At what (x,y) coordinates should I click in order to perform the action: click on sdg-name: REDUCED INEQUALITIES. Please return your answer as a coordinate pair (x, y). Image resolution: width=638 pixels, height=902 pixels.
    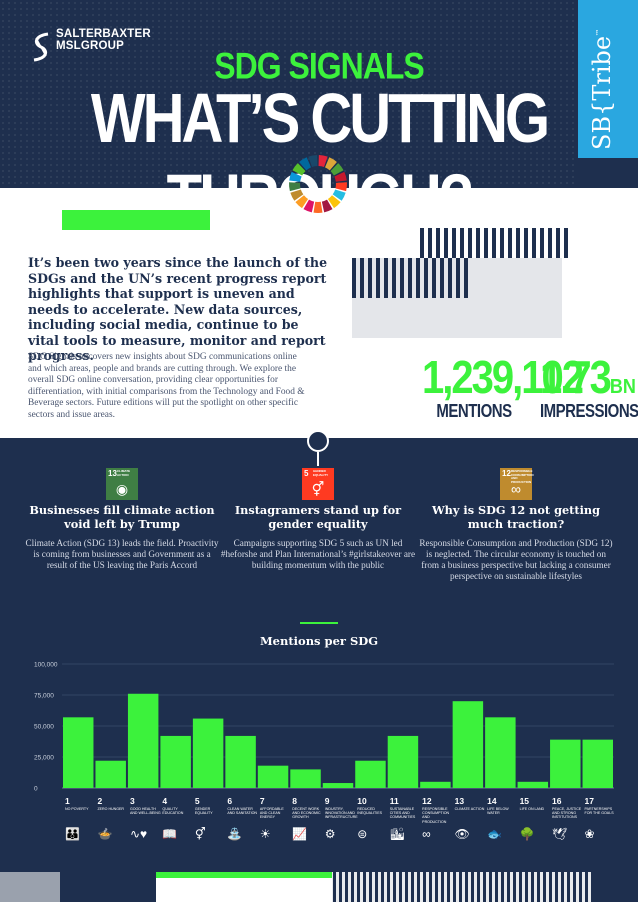
    Looking at the image, I should click on (369, 811).